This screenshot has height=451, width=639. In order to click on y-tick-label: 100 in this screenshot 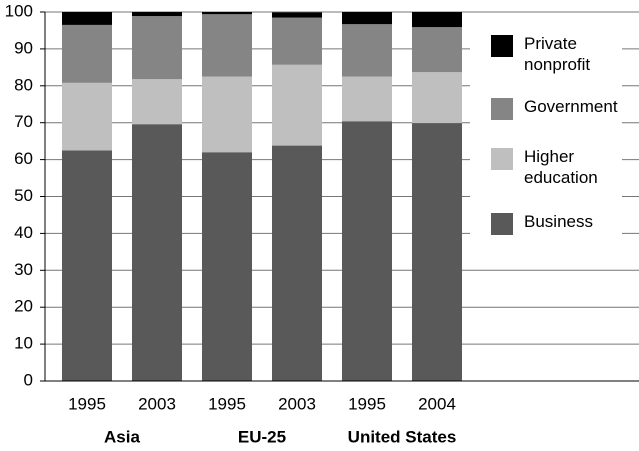, I will do `click(19, 10)`.